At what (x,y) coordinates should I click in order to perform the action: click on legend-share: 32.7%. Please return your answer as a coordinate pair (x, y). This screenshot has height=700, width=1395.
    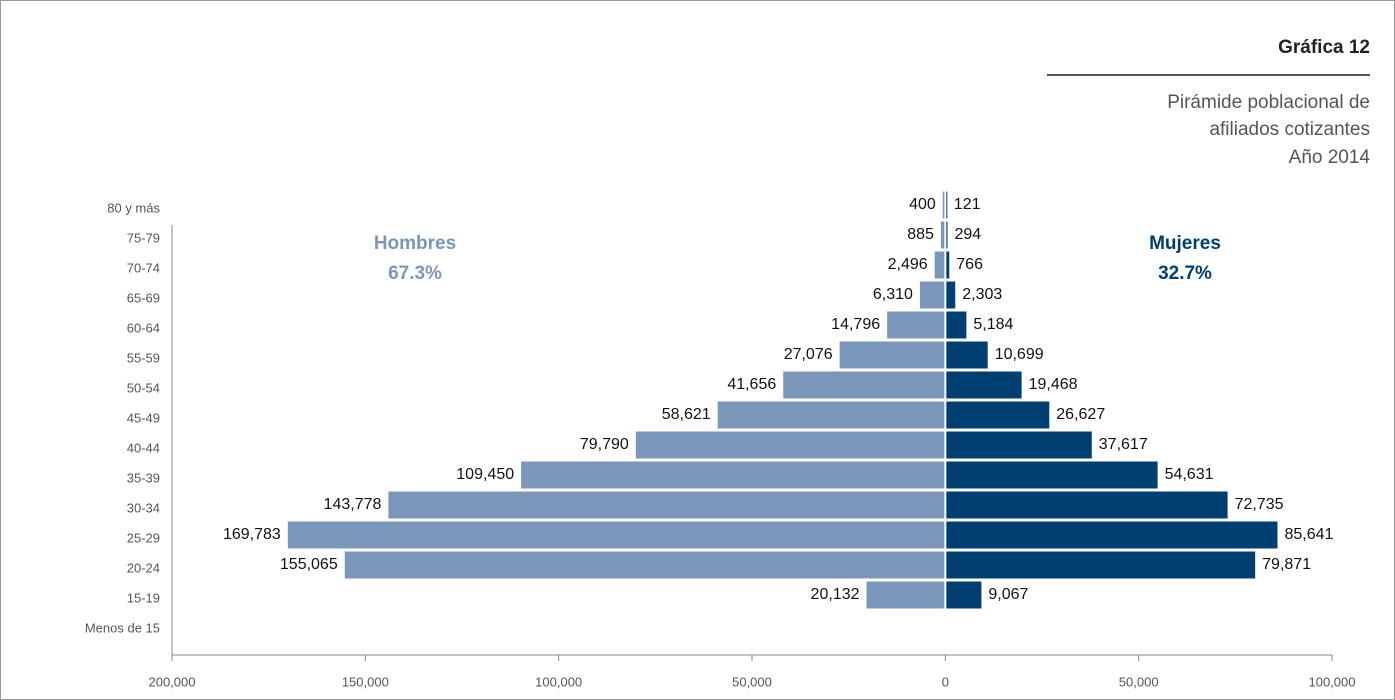
    Looking at the image, I should click on (1185, 273).